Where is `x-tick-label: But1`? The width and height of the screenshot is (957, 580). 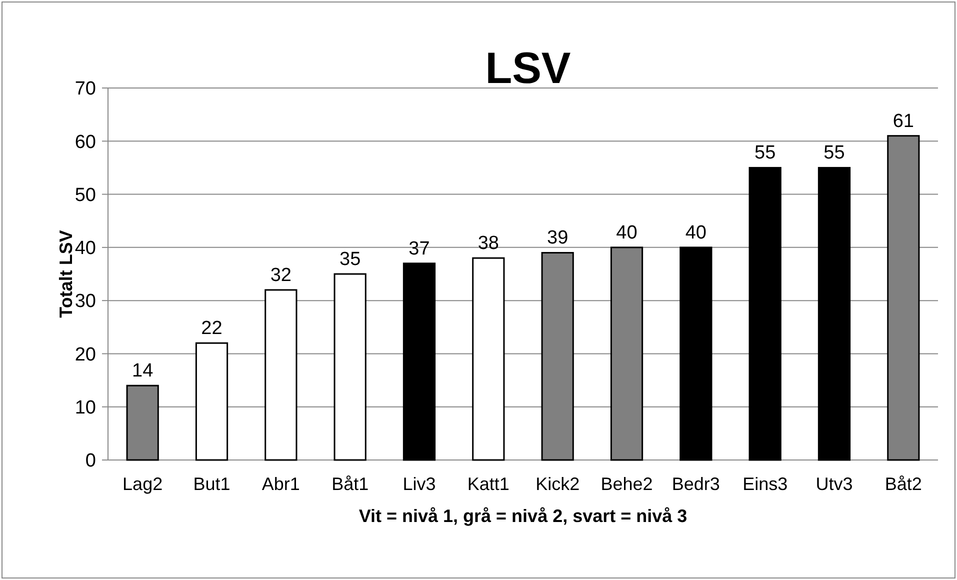 x-tick-label: But1 is located at coordinates (211, 484).